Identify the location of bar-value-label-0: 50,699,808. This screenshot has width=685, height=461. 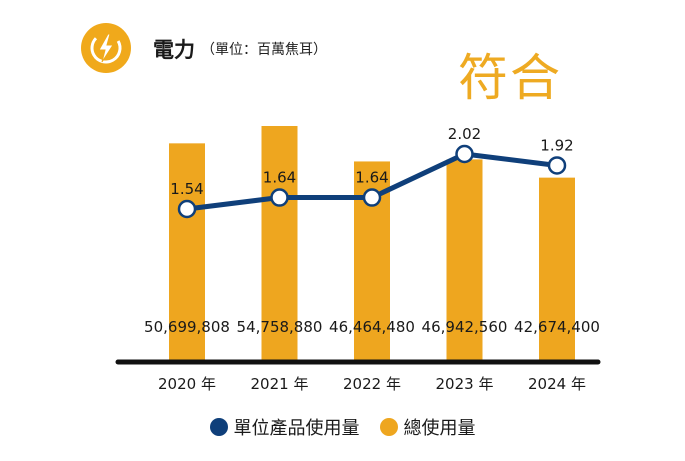
(187, 327).